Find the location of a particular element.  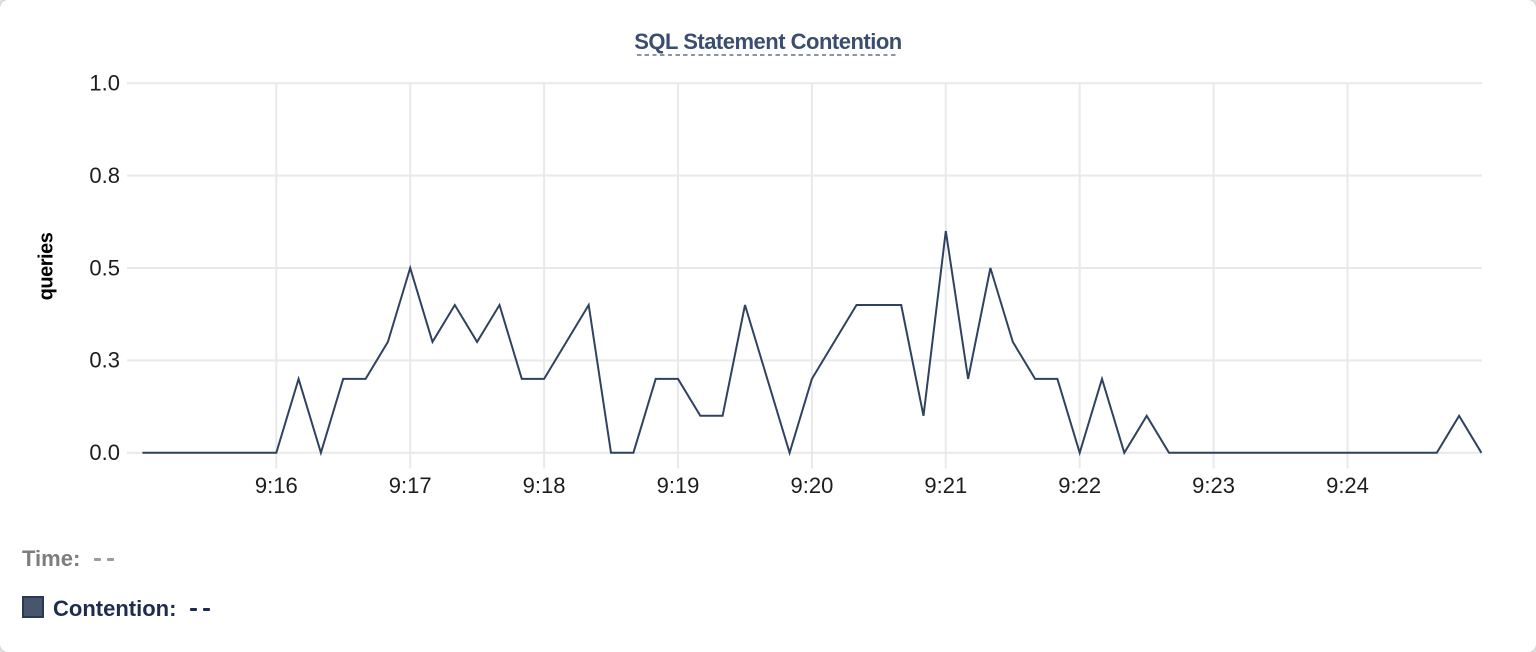

svg-text: 9:18 is located at coordinates (544, 485).